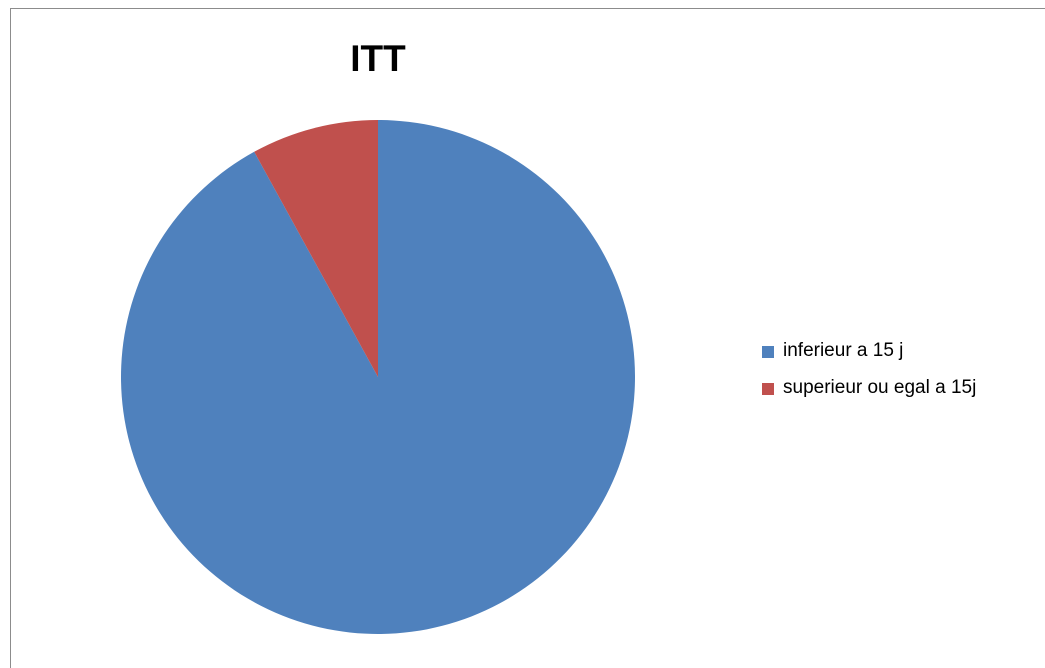  I want to click on pie-slice-superieur, so click(316, 248).